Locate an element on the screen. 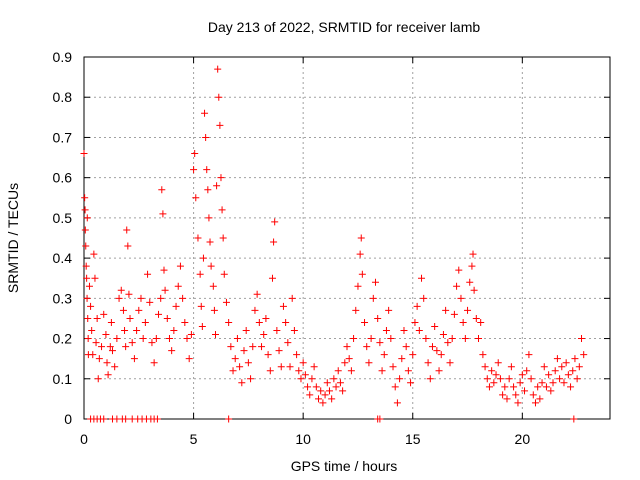 Image resolution: width=640 pixels, height=480 pixels. x-tick-label: 20 is located at coordinates (523, 439).